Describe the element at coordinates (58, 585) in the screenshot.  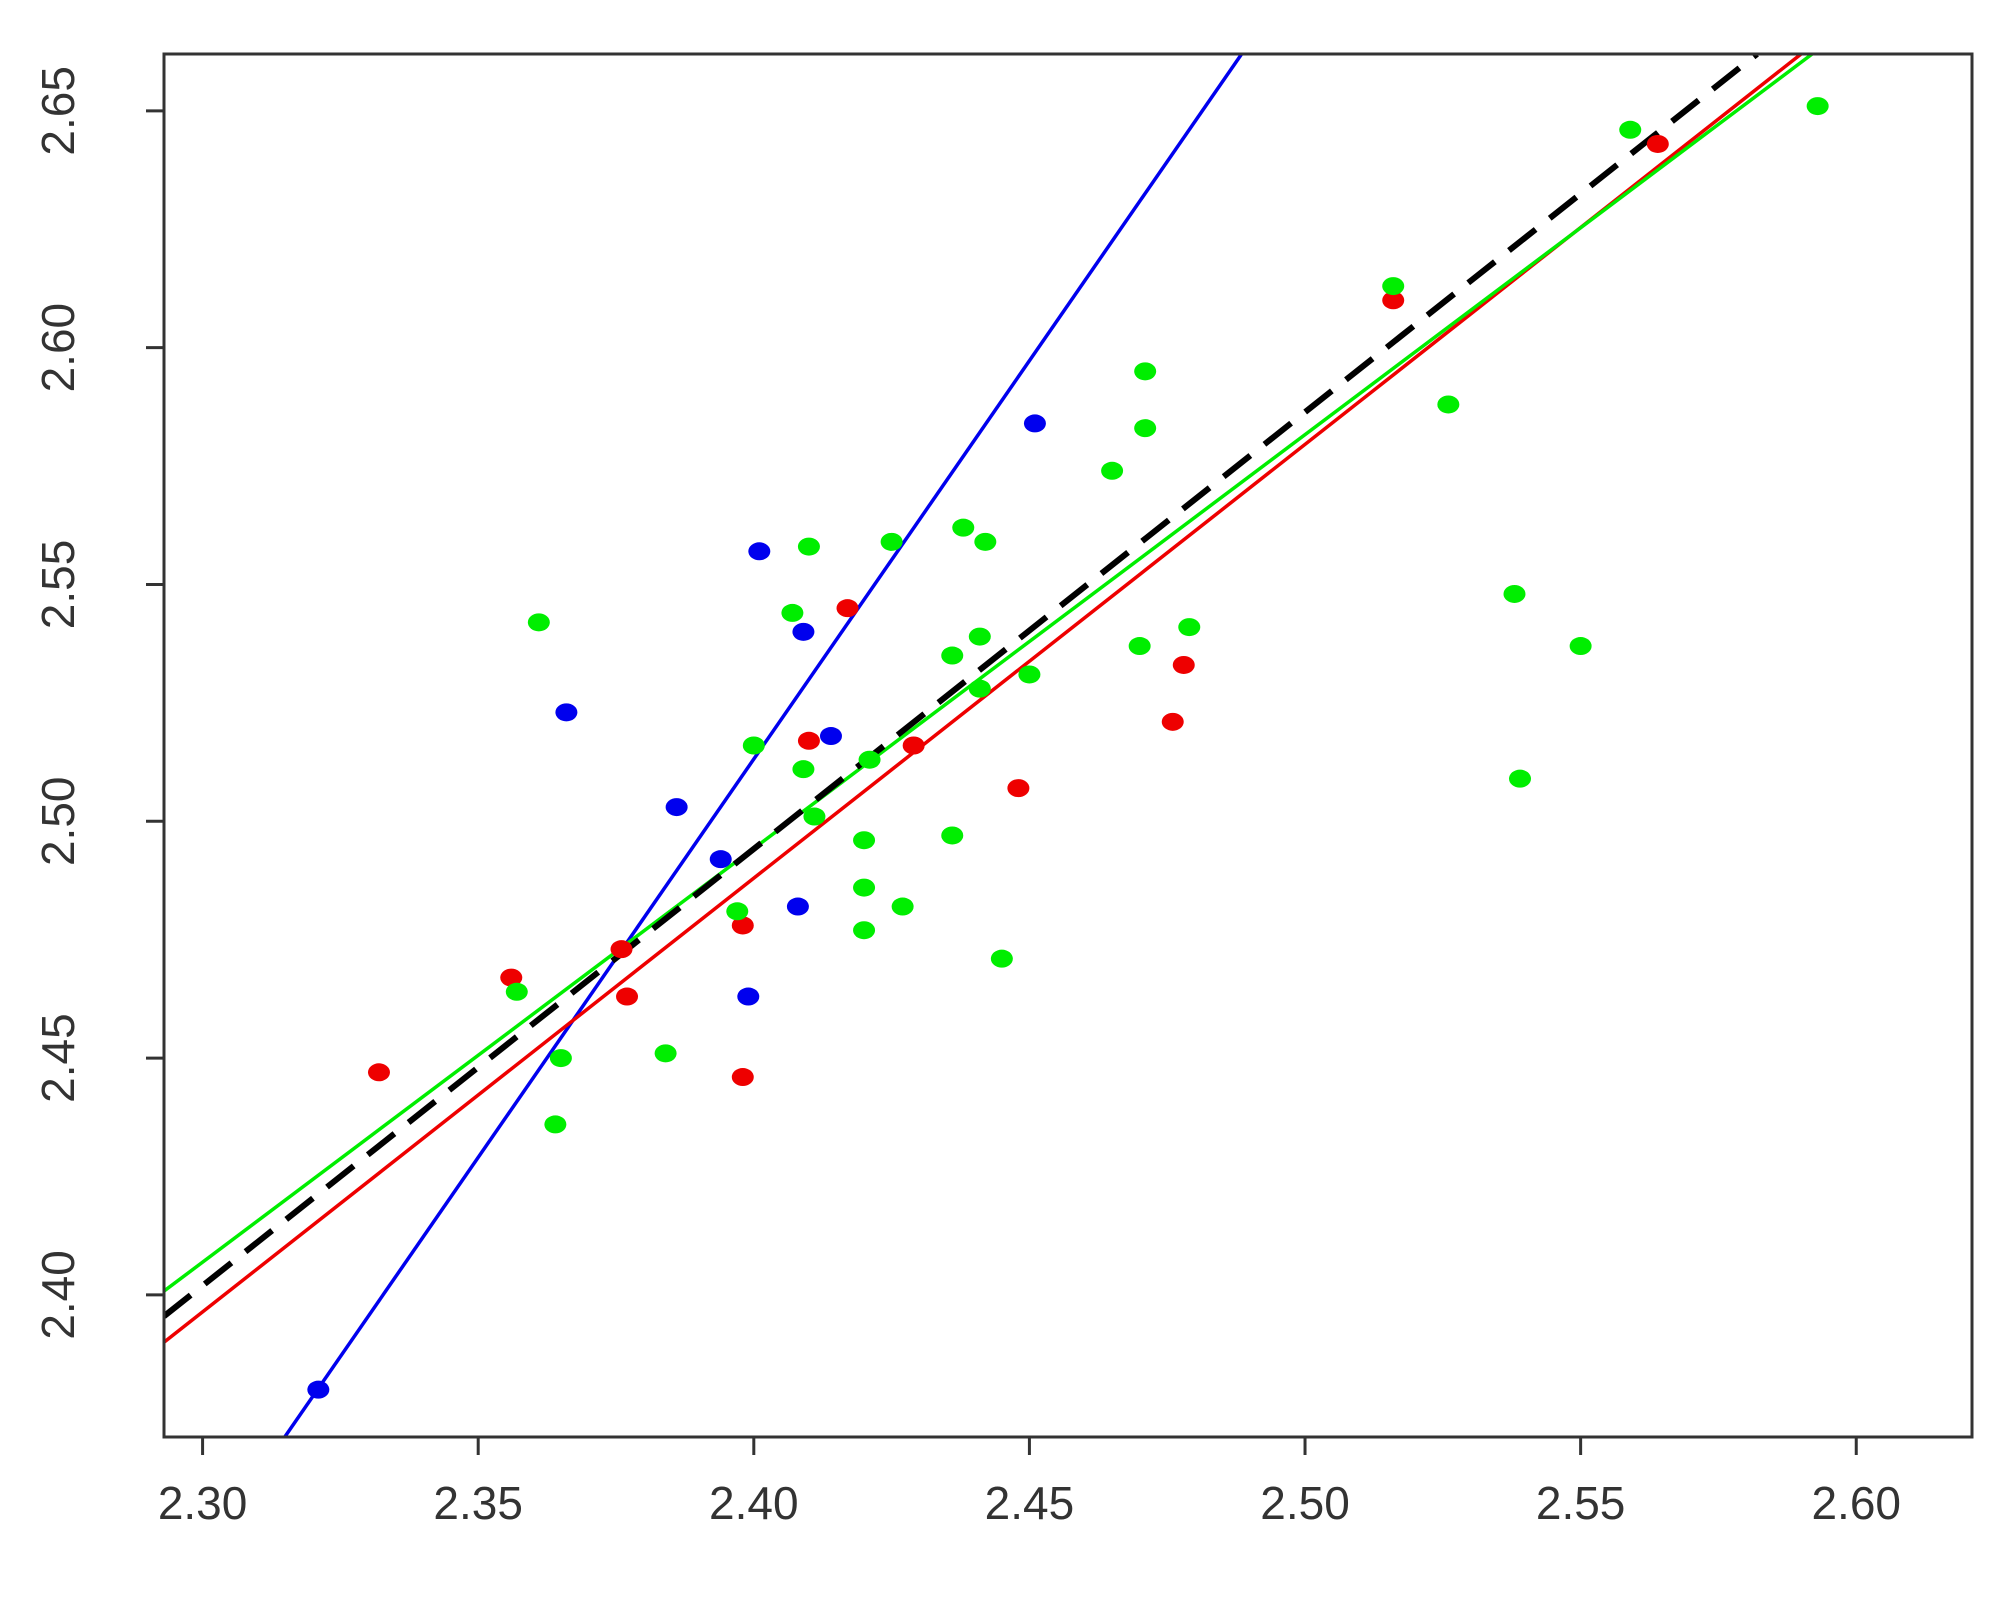
I see `y-tick-label: 2.55` at that location.